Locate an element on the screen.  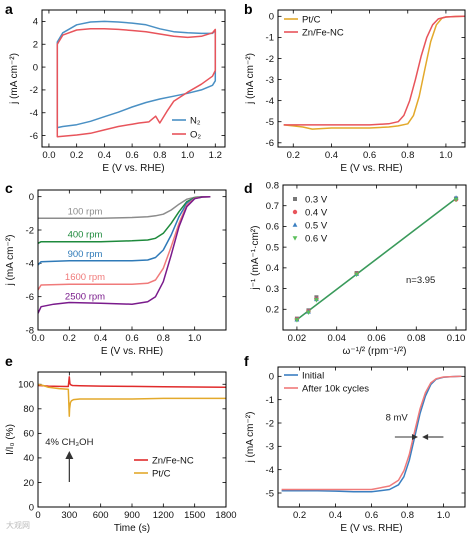
y-tick-label: 20 is located at coordinates (28, 483).